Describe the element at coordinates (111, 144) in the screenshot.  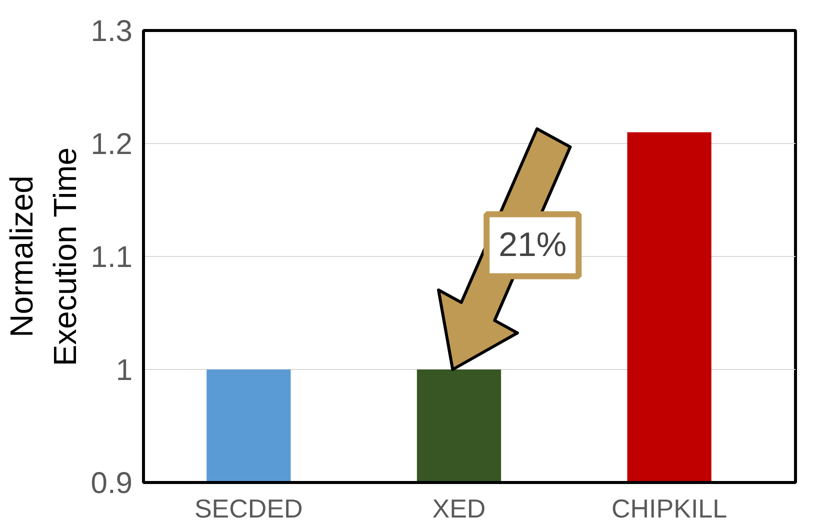
I see `y-tick-label: 1.2` at that location.